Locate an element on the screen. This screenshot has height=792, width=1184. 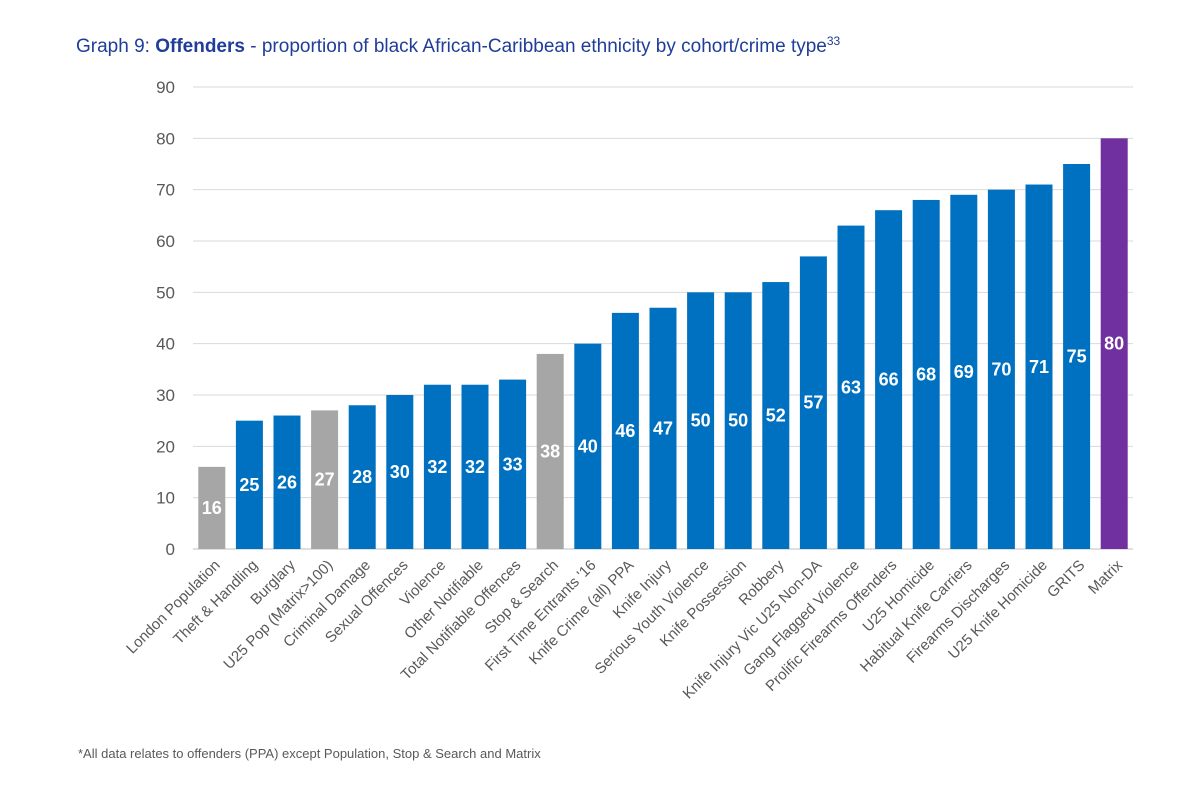
data-label: 47 is located at coordinates (663, 428).